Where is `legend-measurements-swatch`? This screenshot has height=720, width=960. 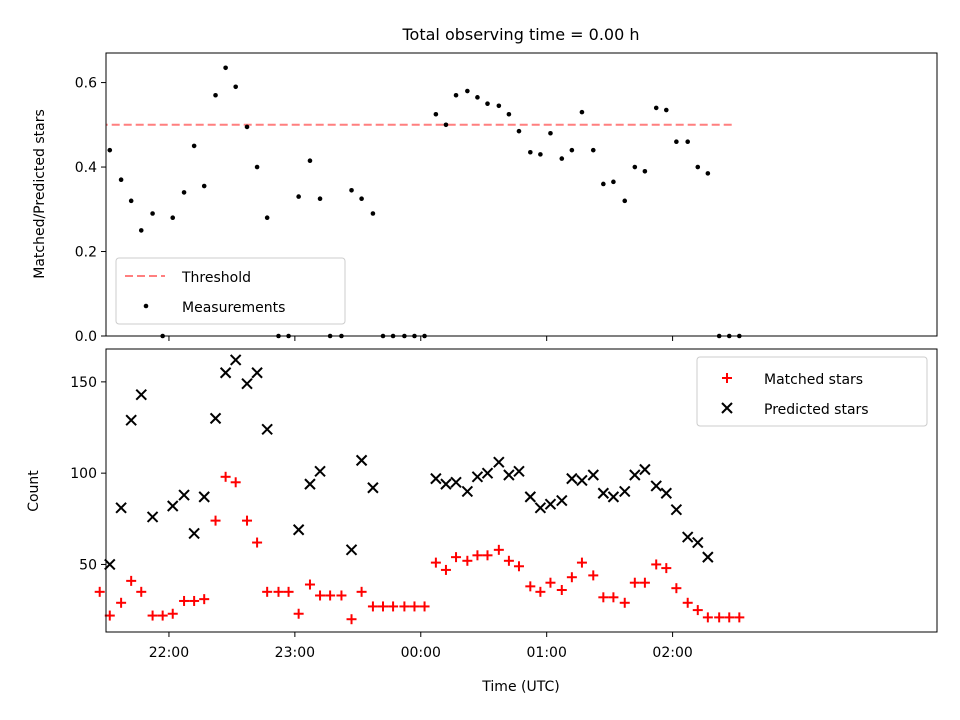
legend-measurements-swatch is located at coordinates (146, 306).